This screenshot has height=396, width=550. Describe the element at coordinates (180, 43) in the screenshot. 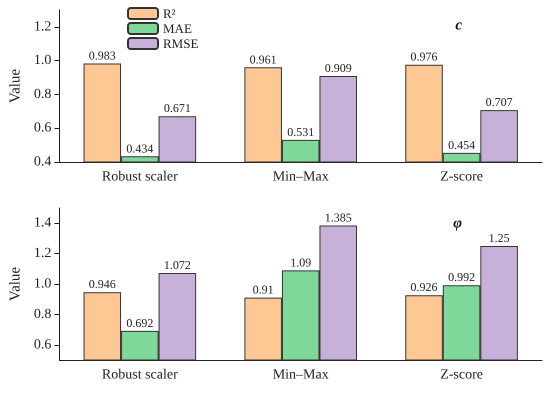

I see `legend-label: RMSE` at that location.